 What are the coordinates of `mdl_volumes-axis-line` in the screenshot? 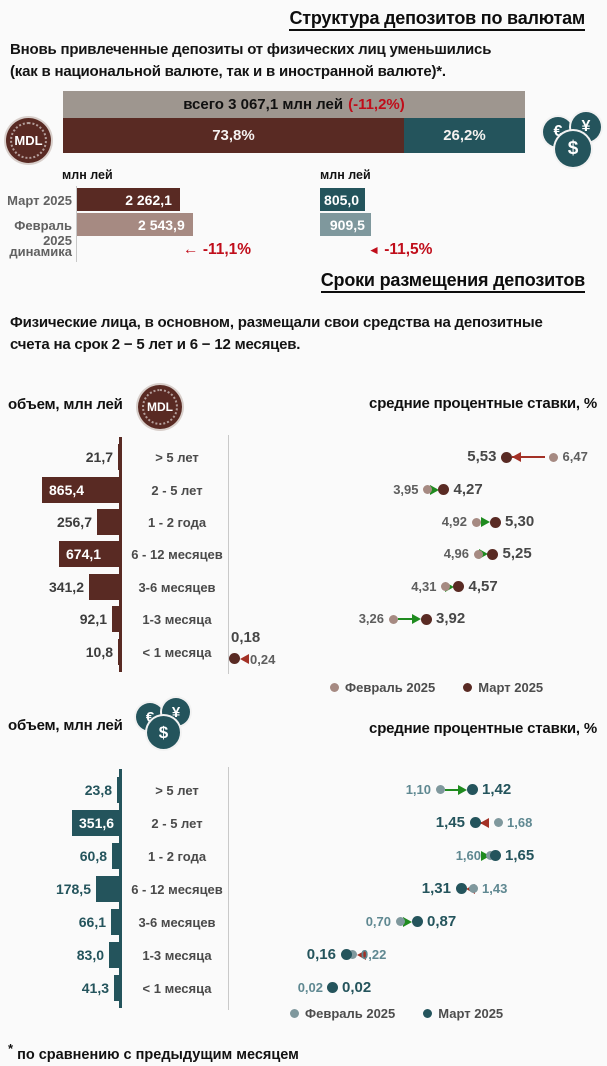 It's located at (120, 554).